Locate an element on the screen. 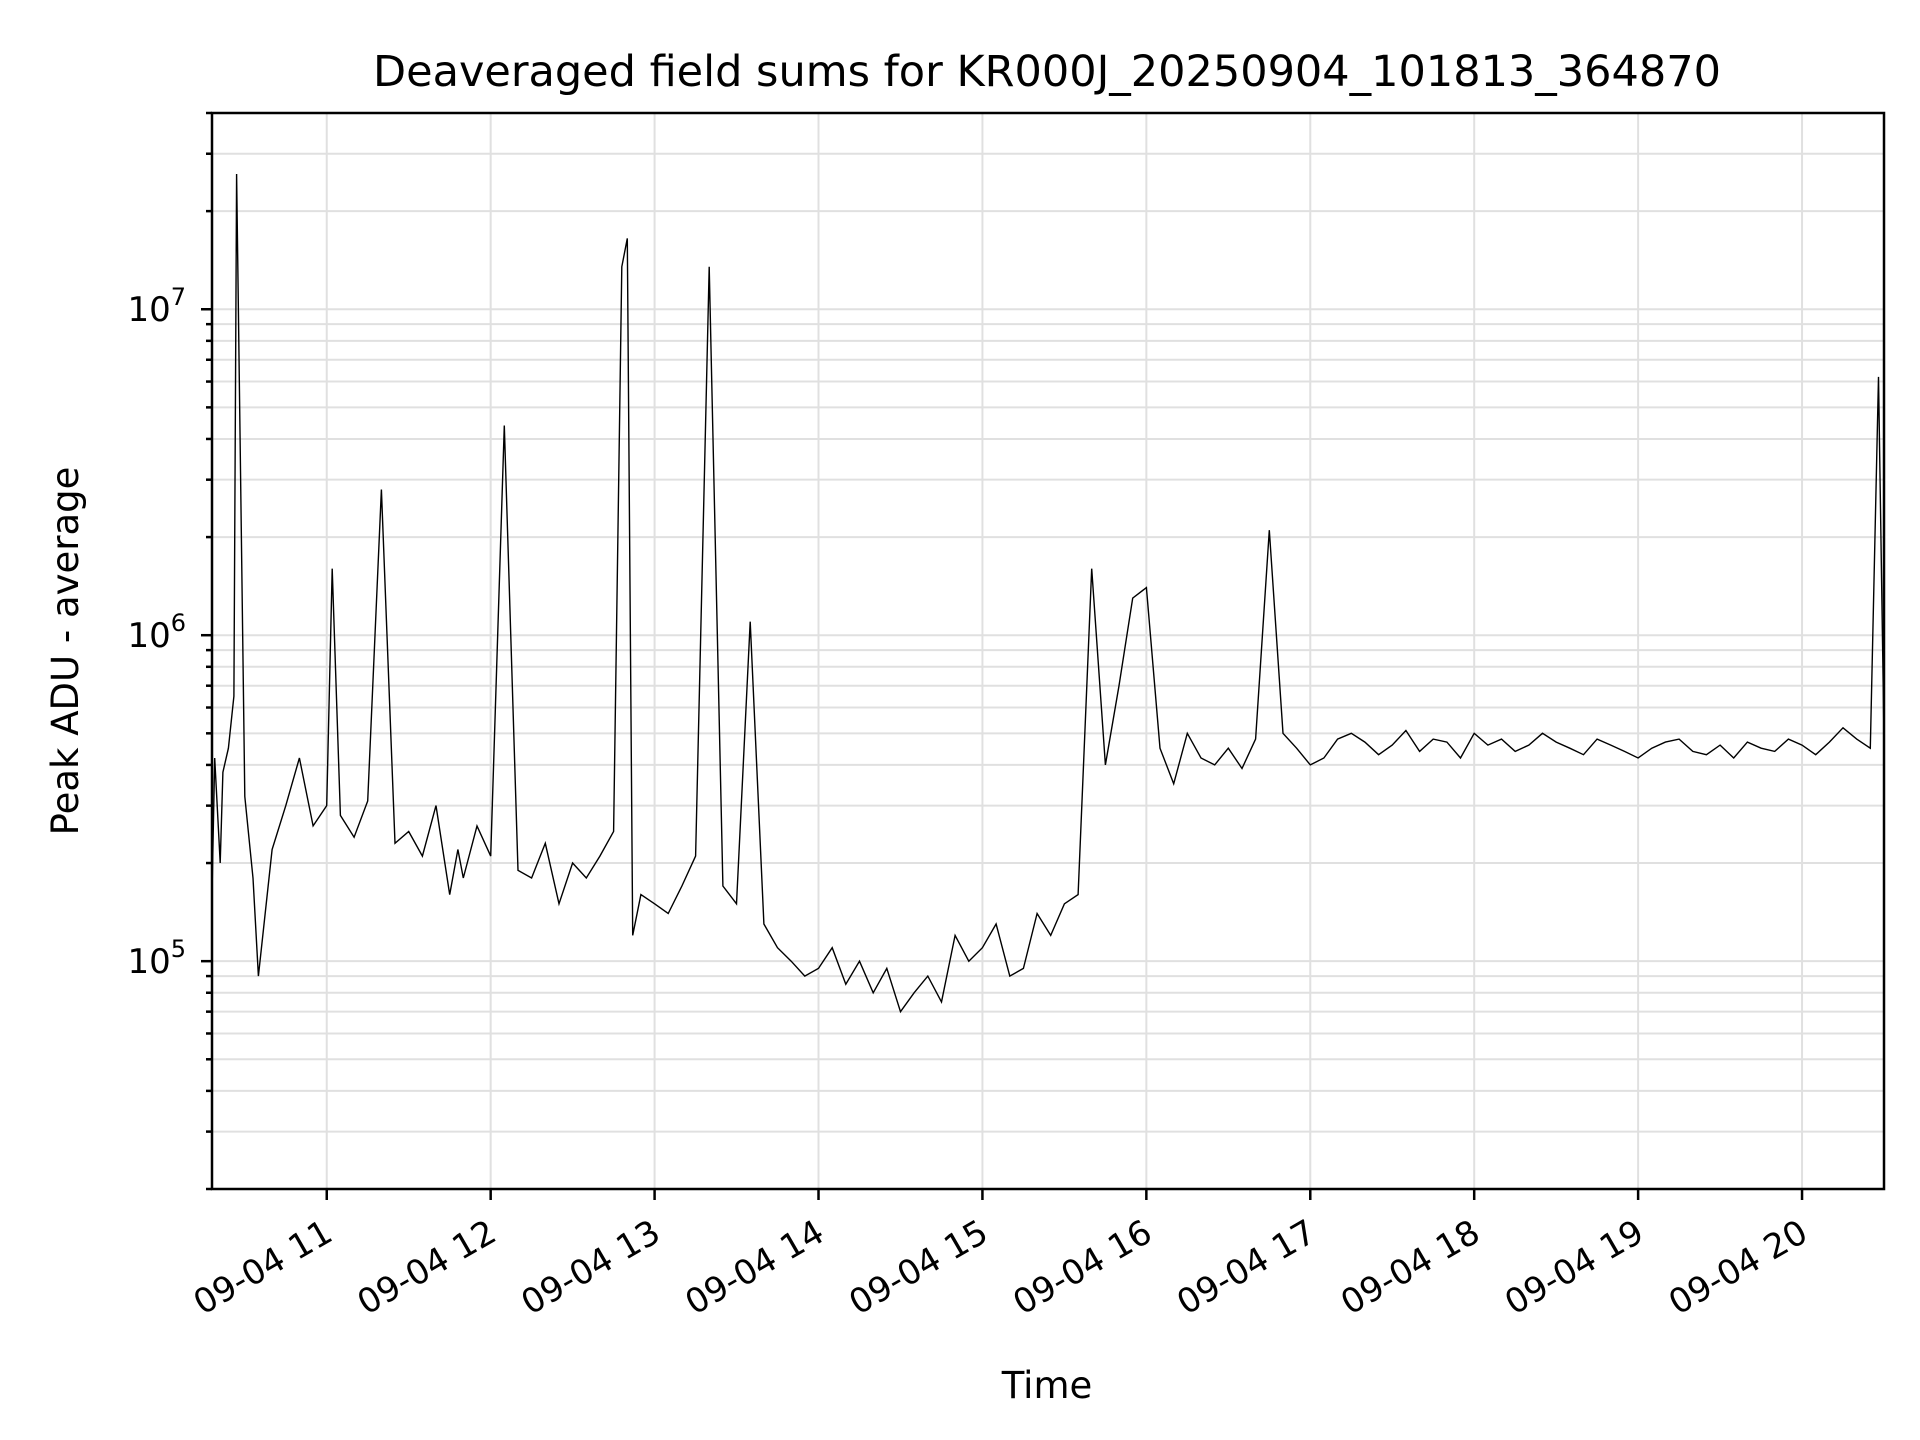 The height and width of the screenshot is (1440, 1920). x-tick-label: 09-04 17 is located at coordinates (1246, 1267).